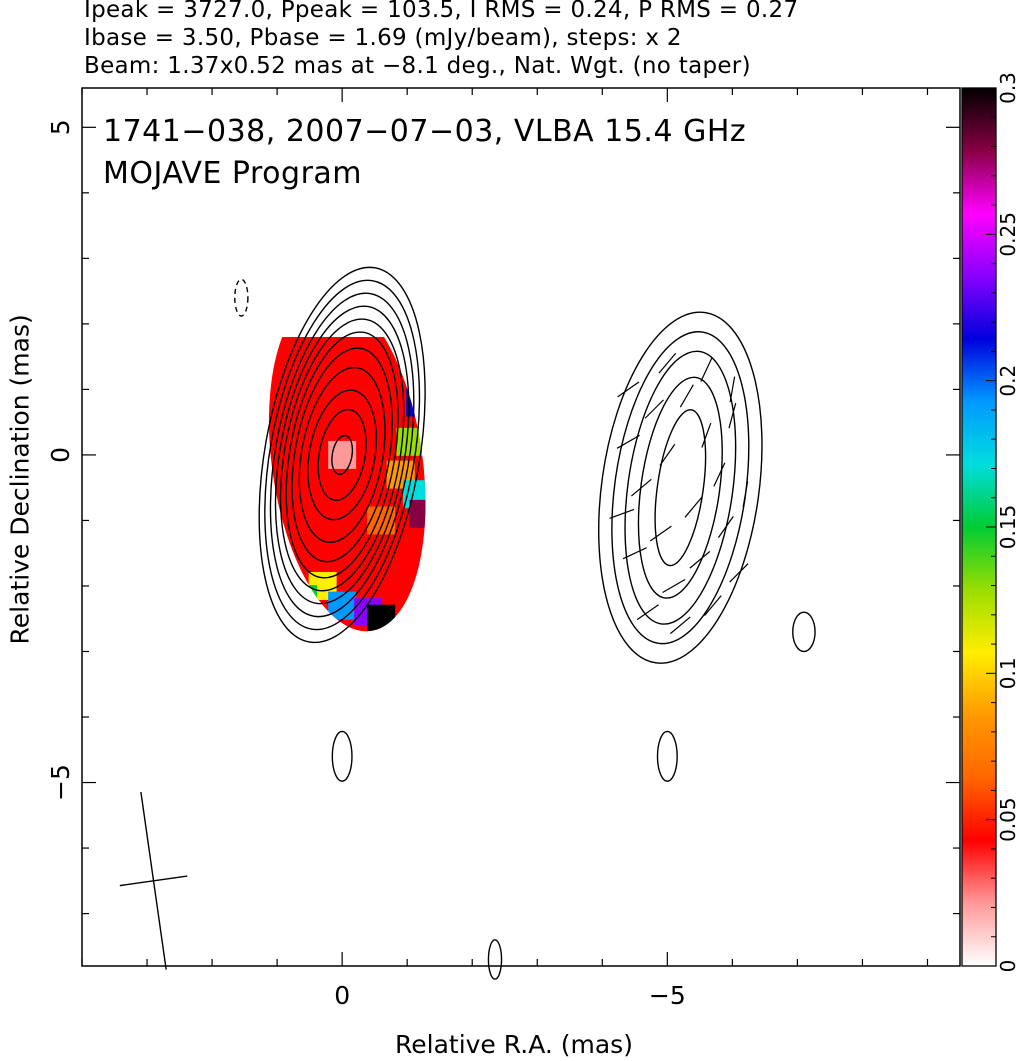  I want to click on colorbar-tick-label: 0.25, so click(1008, 234).